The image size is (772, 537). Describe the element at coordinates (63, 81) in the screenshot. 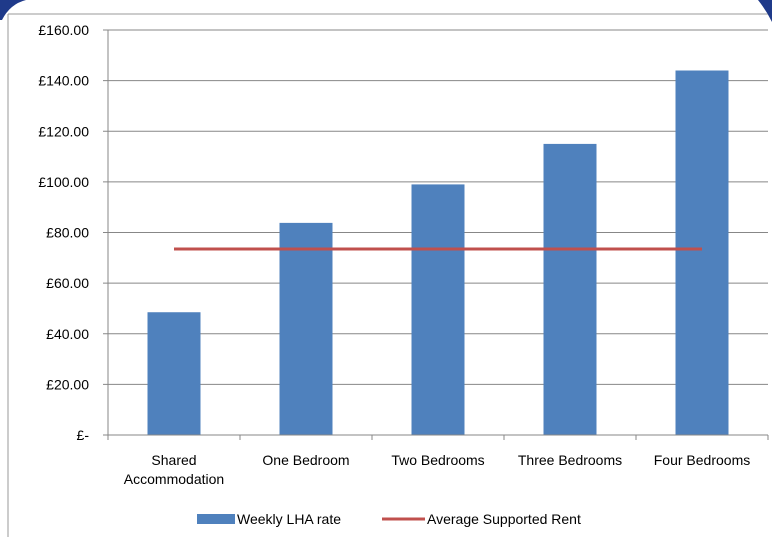

I see `y-tick-label: £140.00` at that location.